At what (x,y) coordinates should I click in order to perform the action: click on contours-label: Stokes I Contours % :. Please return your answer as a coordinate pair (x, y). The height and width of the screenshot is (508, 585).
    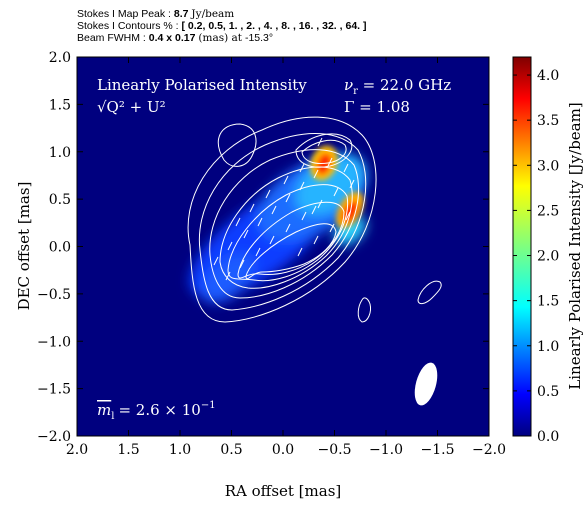
    Looking at the image, I should click on (128, 26).